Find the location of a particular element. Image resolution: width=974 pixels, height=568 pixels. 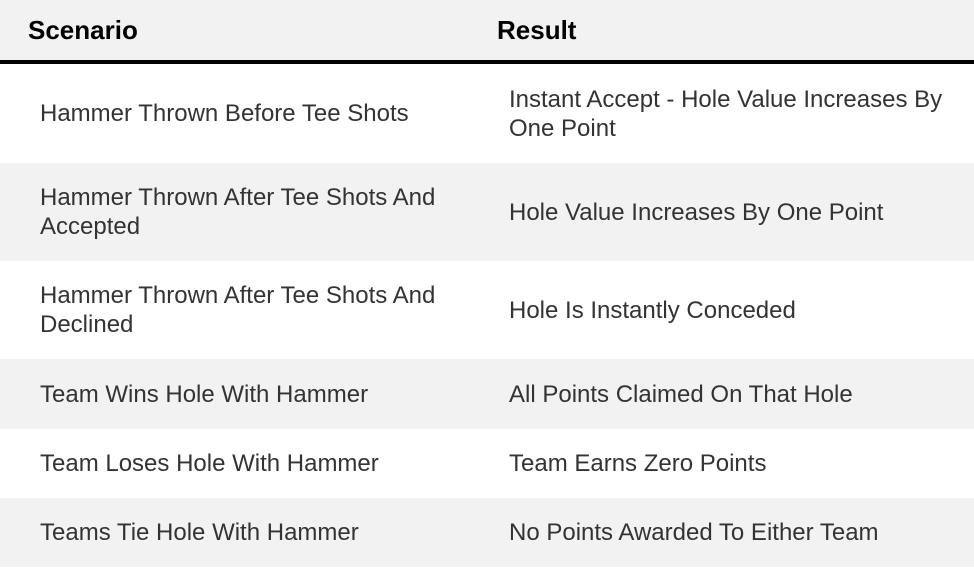

header-scenario: Scenario is located at coordinates (83, 30).